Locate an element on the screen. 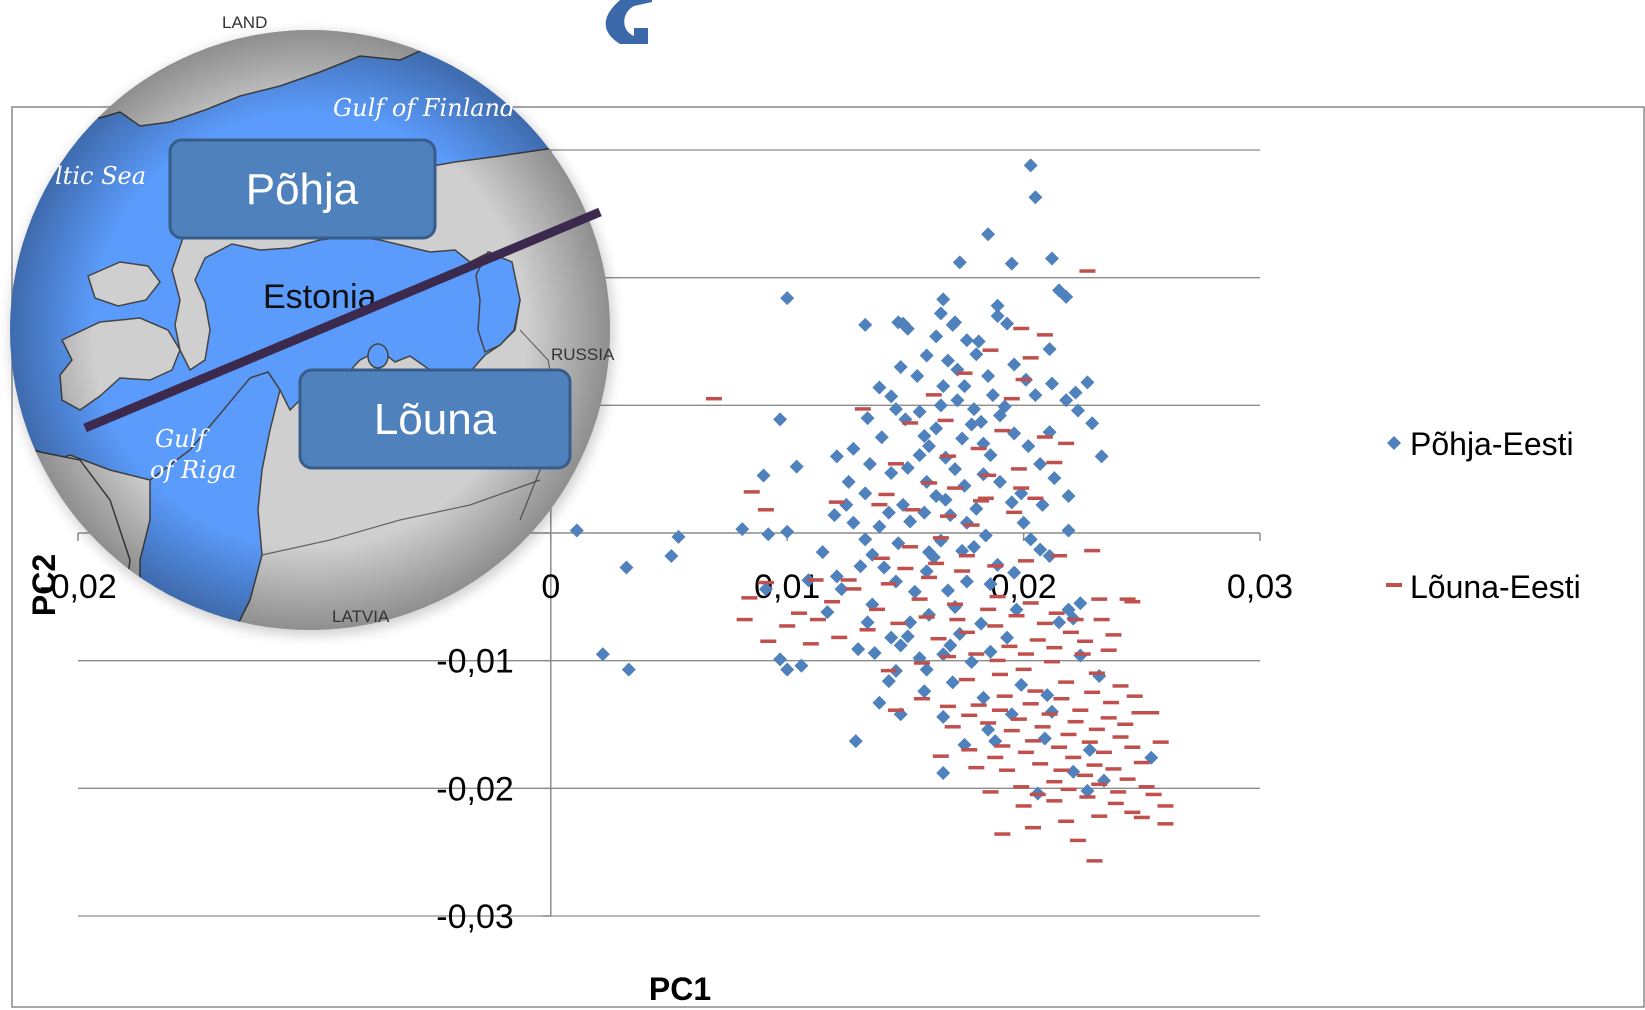 The height and width of the screenshot is (1010, 1645). map-label-latvia: LATVIA is located at coordinates (361, 616).